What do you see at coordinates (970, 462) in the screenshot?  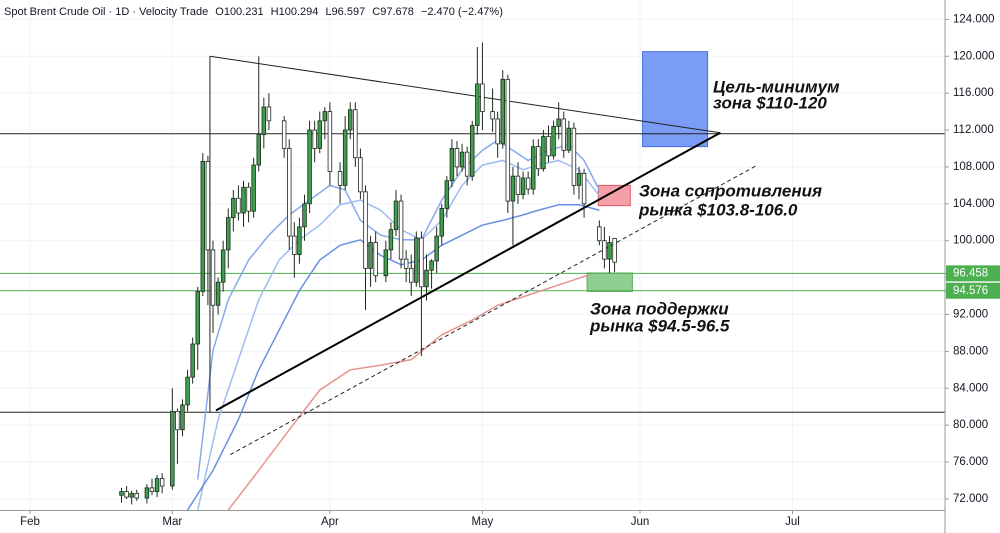 I see `y-tick-label: 76.000` at bounding box center [970, 462].